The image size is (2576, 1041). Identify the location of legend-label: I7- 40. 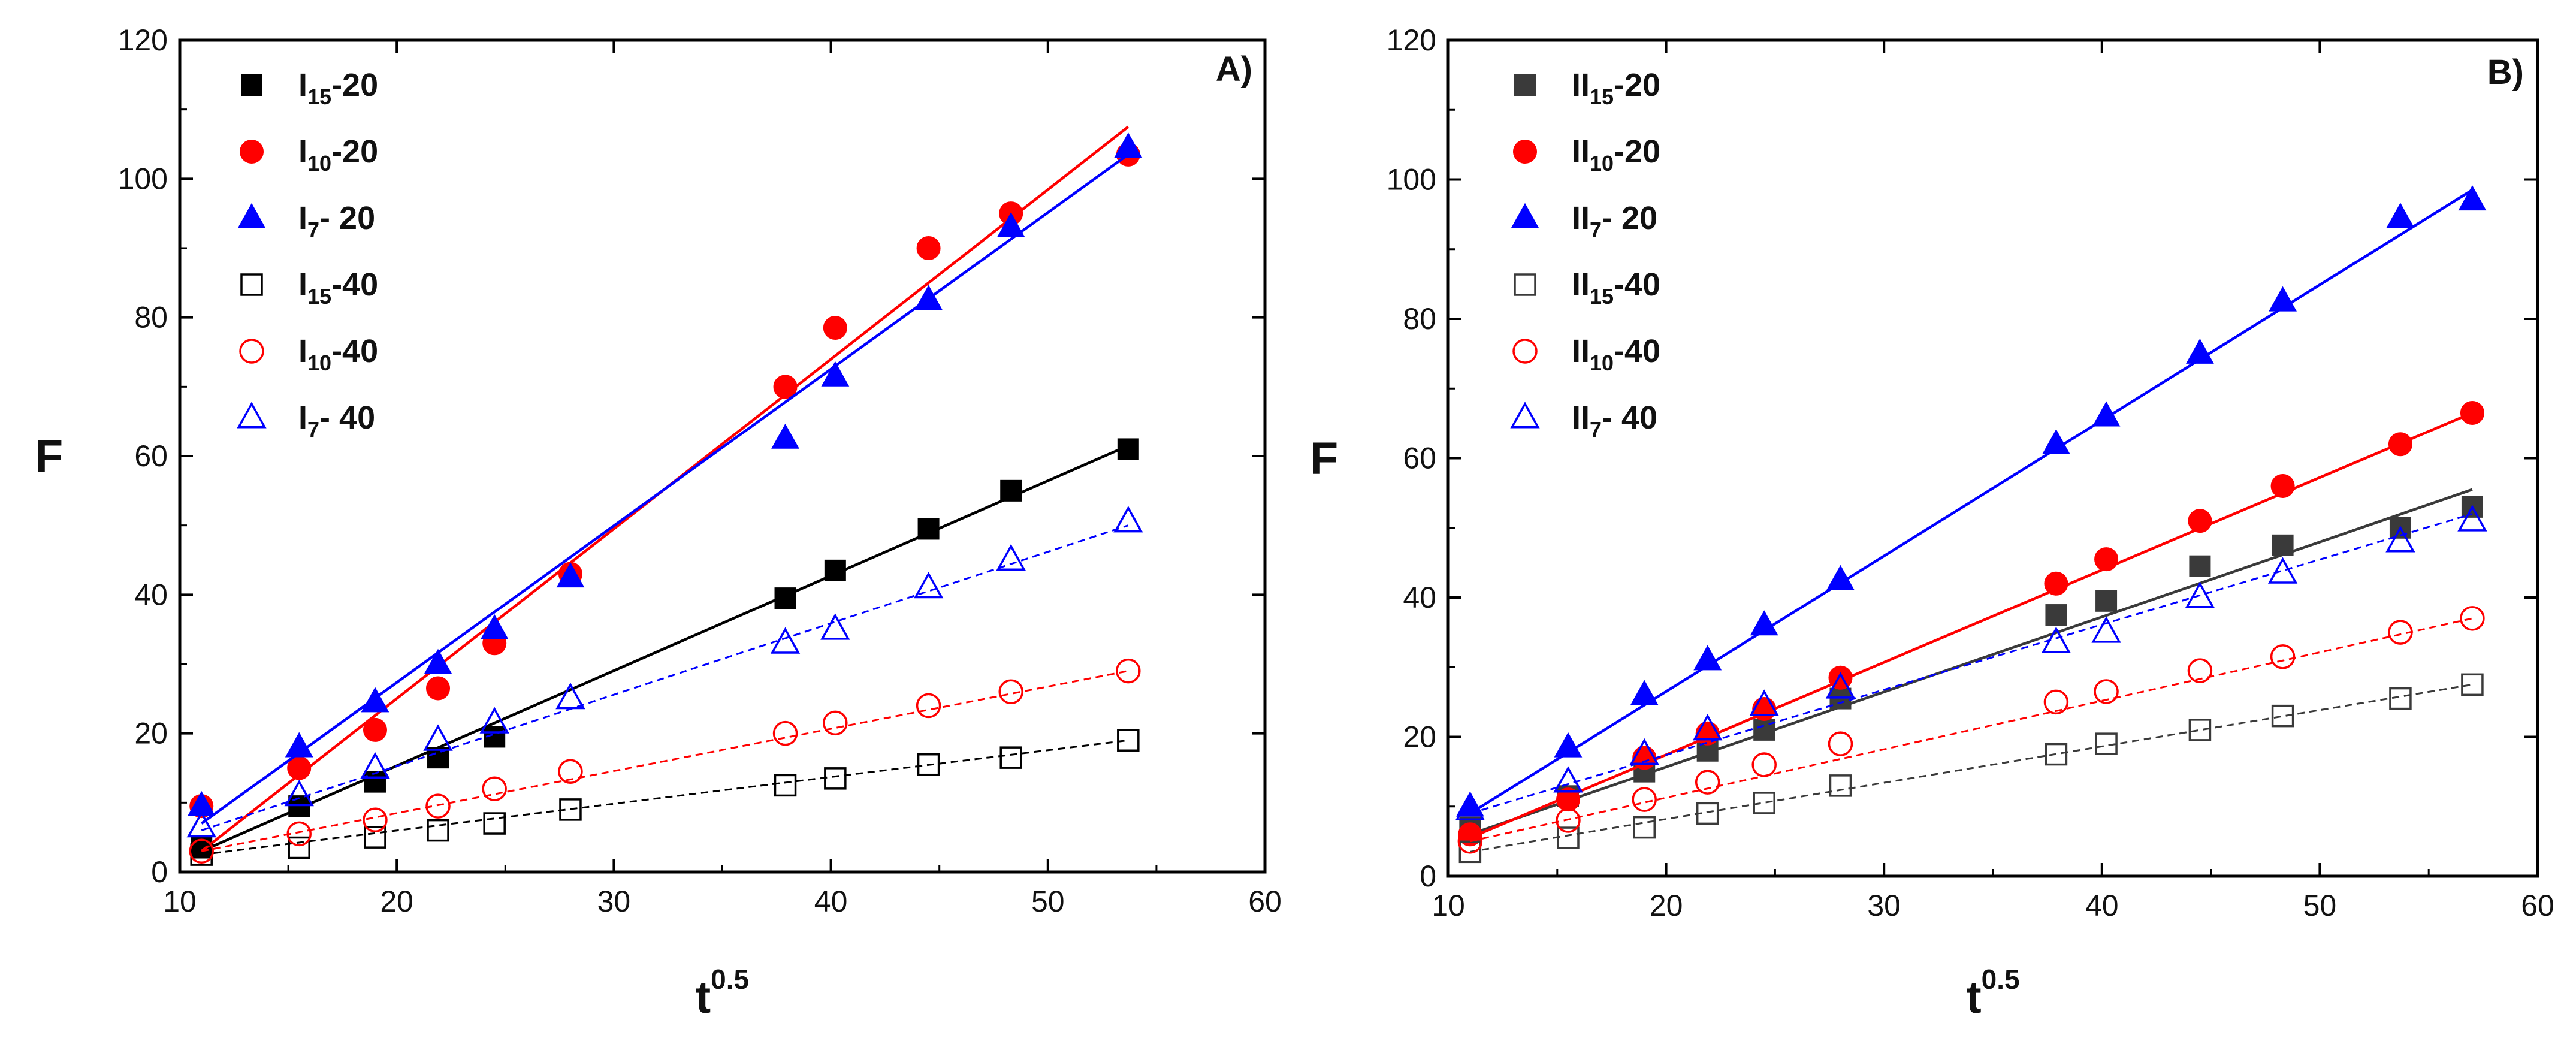
(337, 421).